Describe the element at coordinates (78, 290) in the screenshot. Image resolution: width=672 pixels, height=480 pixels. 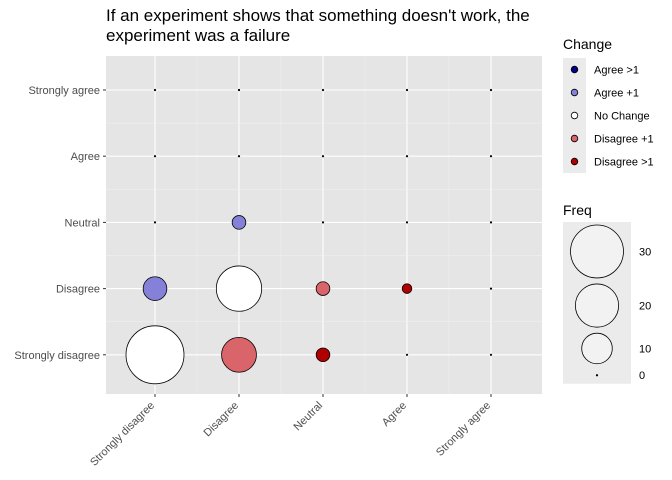
I see `y-tick-label-disagree: Disagree` at that location.